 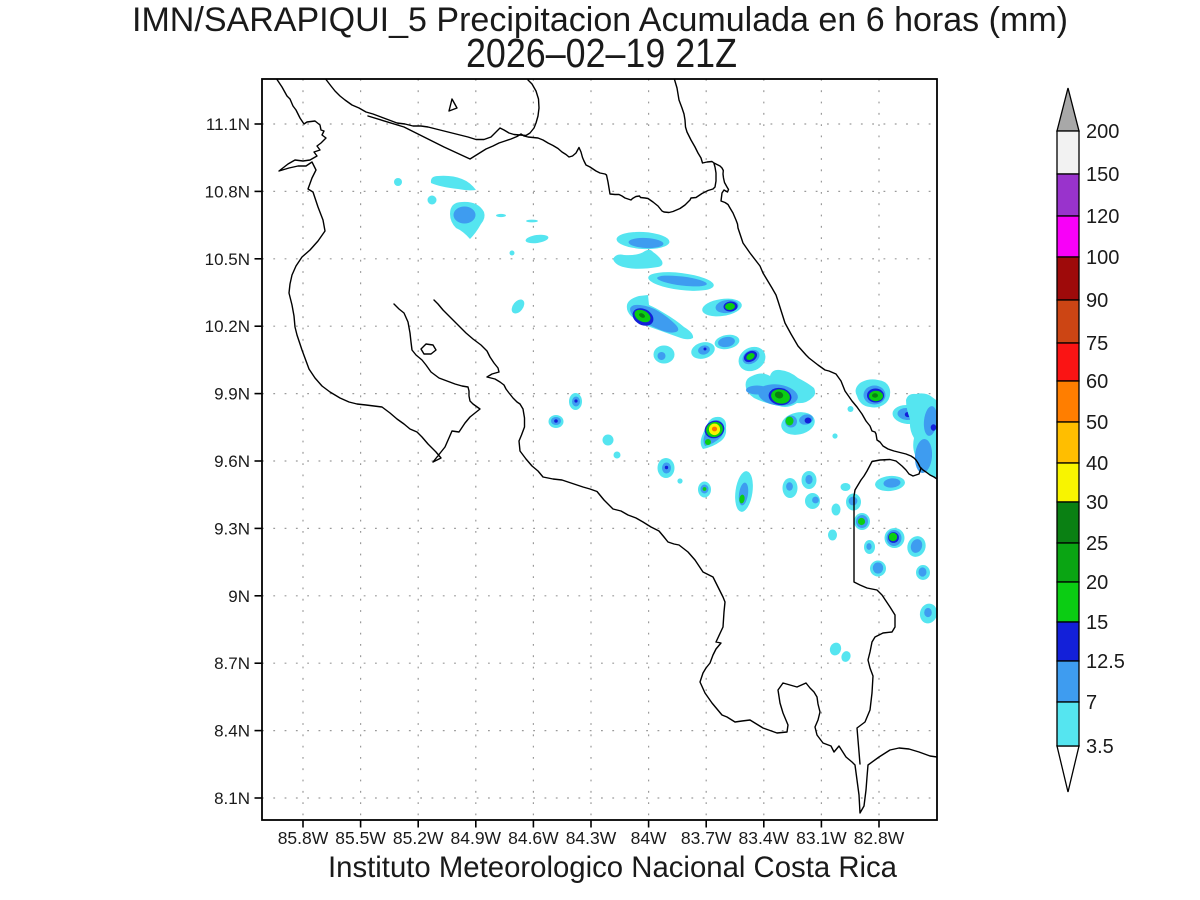 I want to click on svg-text: 50, so click(x=1097, y=423).